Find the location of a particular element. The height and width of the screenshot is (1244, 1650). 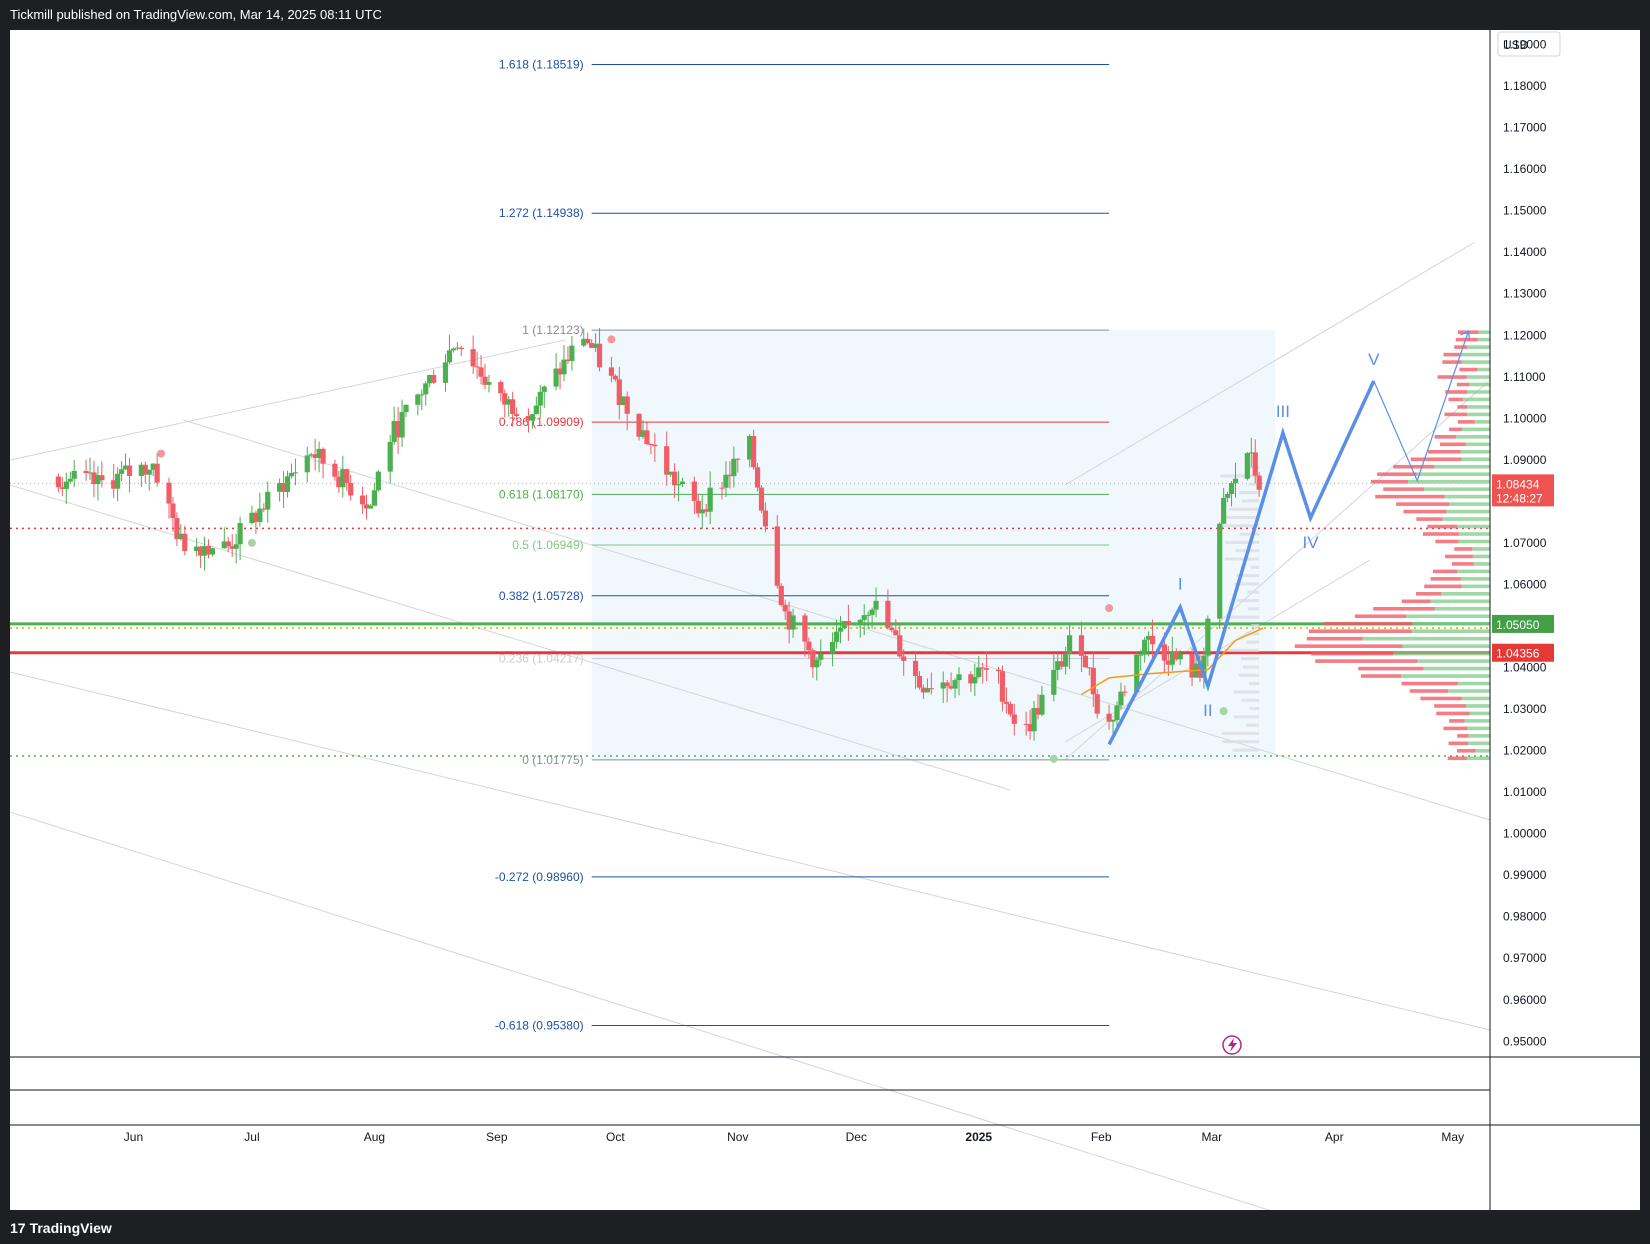

price-tick-label: 1.07000 is located at coordinates (1525, 543).